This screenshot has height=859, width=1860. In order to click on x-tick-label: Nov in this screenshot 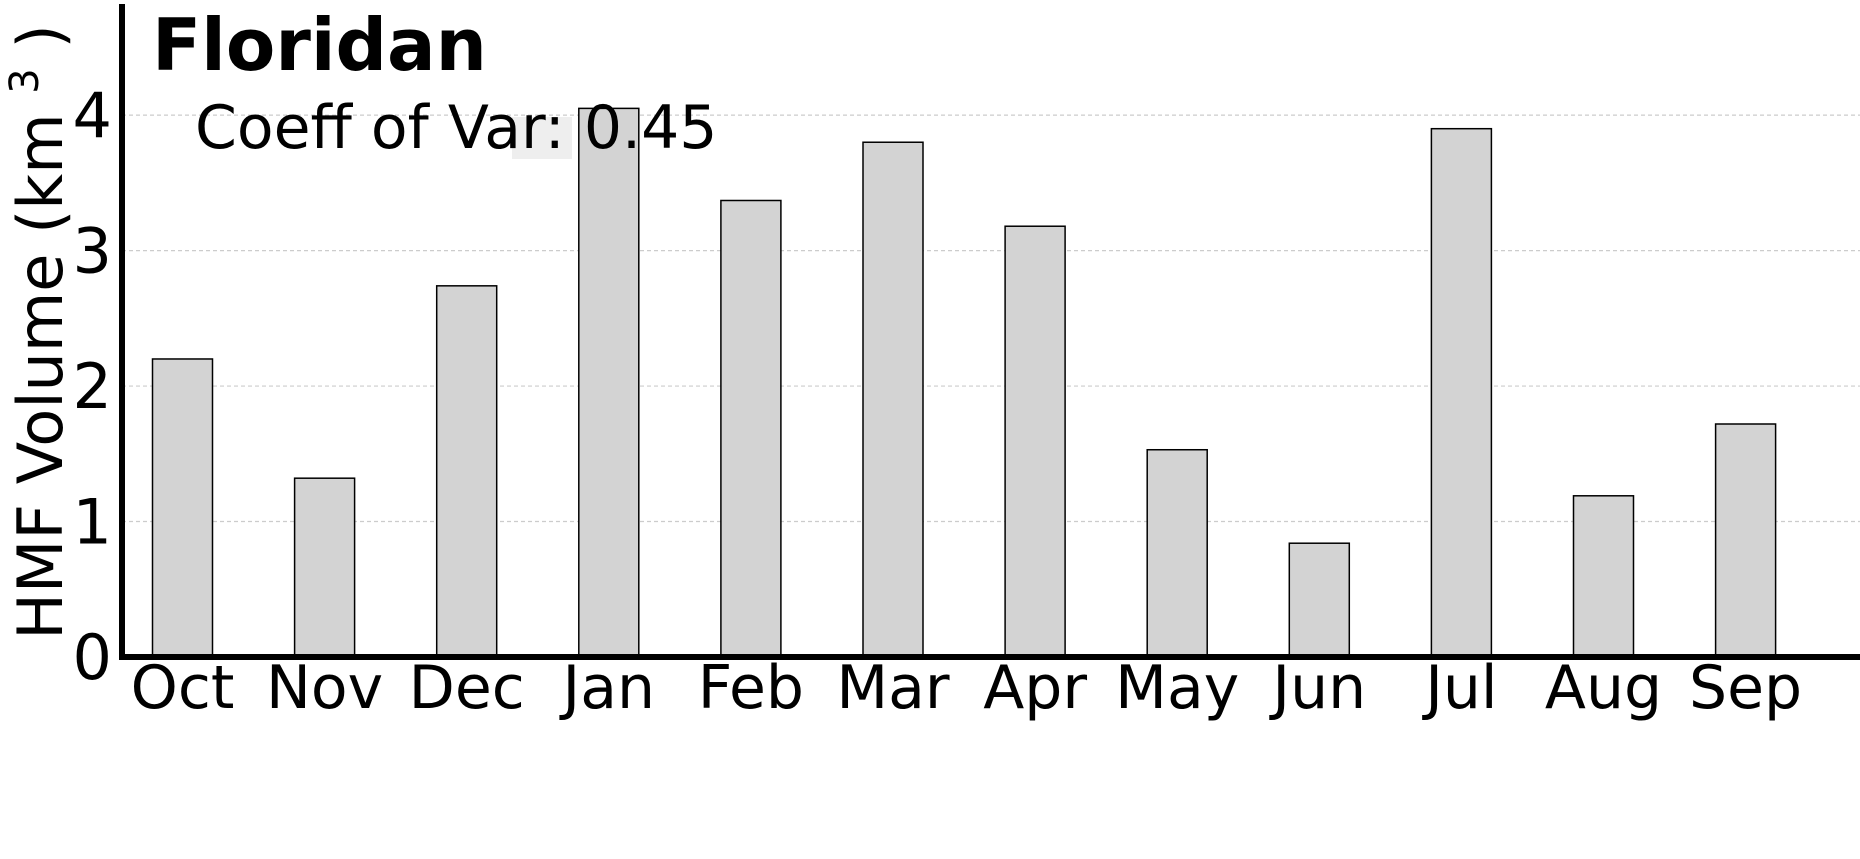, I will do `click(324, 688)`.